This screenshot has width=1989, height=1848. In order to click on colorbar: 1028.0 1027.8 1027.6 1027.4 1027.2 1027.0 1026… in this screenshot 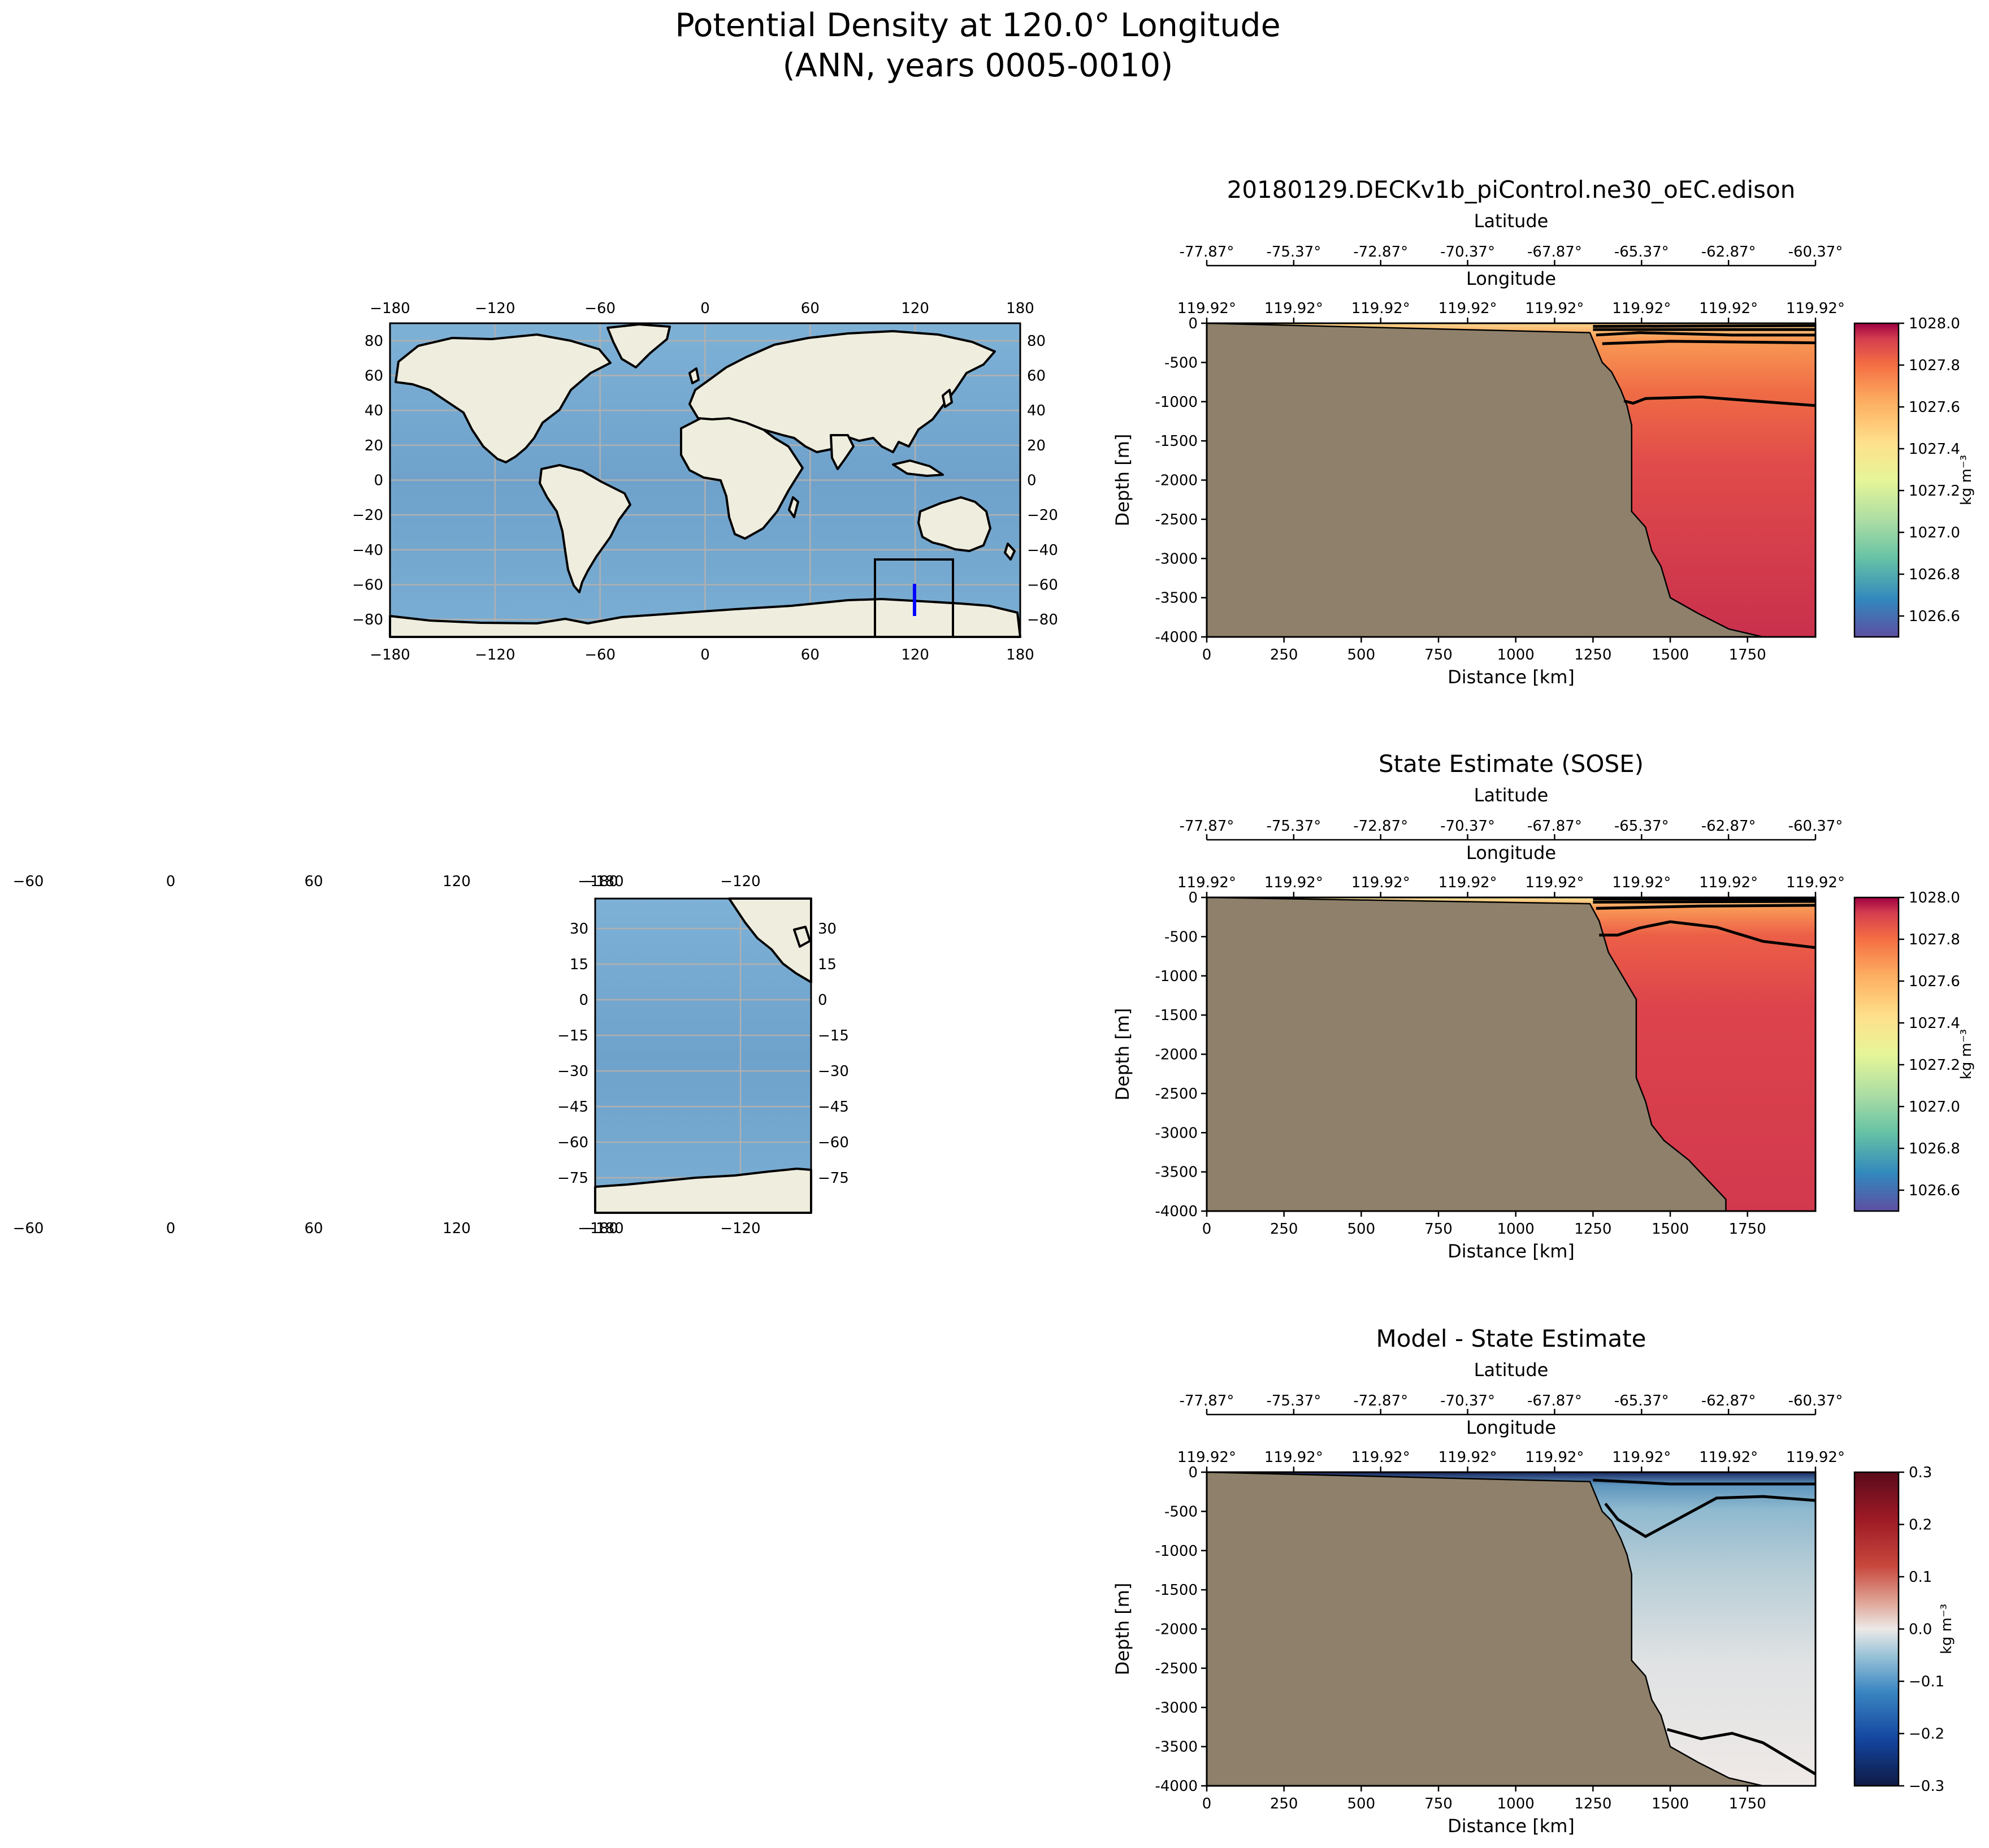, I will do `click(1914, 476)`.